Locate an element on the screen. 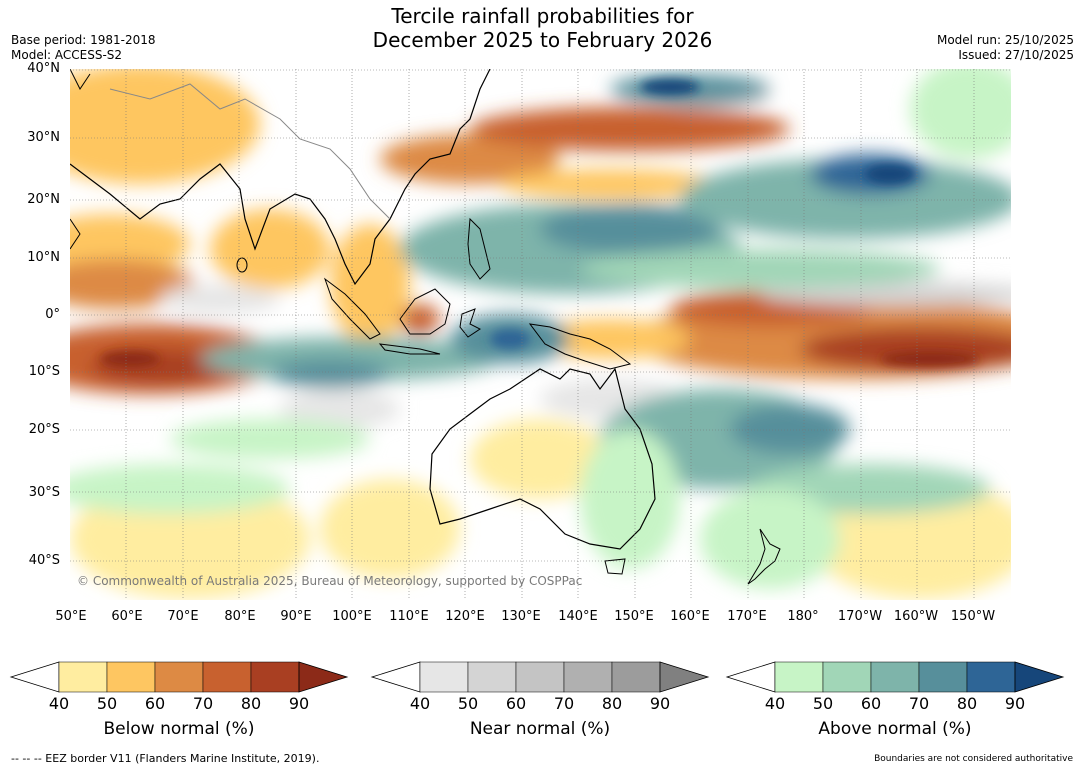 This screenshot has width=1085, height=770. java-outline is located at coordinates (409, 349).